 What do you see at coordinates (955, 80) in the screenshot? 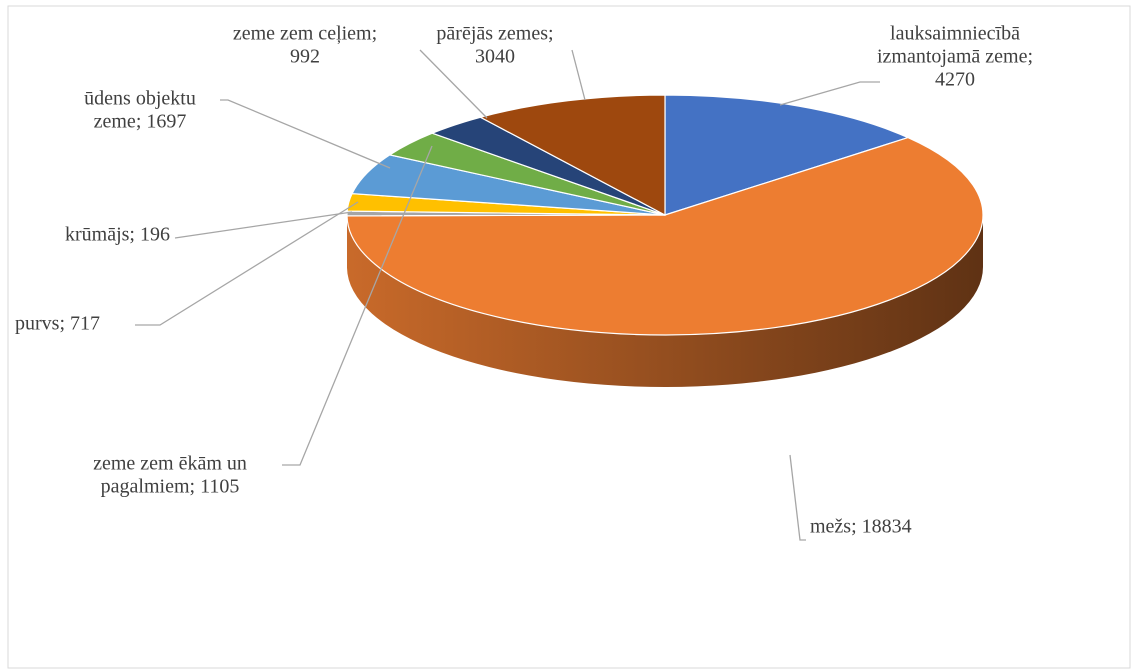
I see `data-label: 4270` at bounding box center [955, 80].